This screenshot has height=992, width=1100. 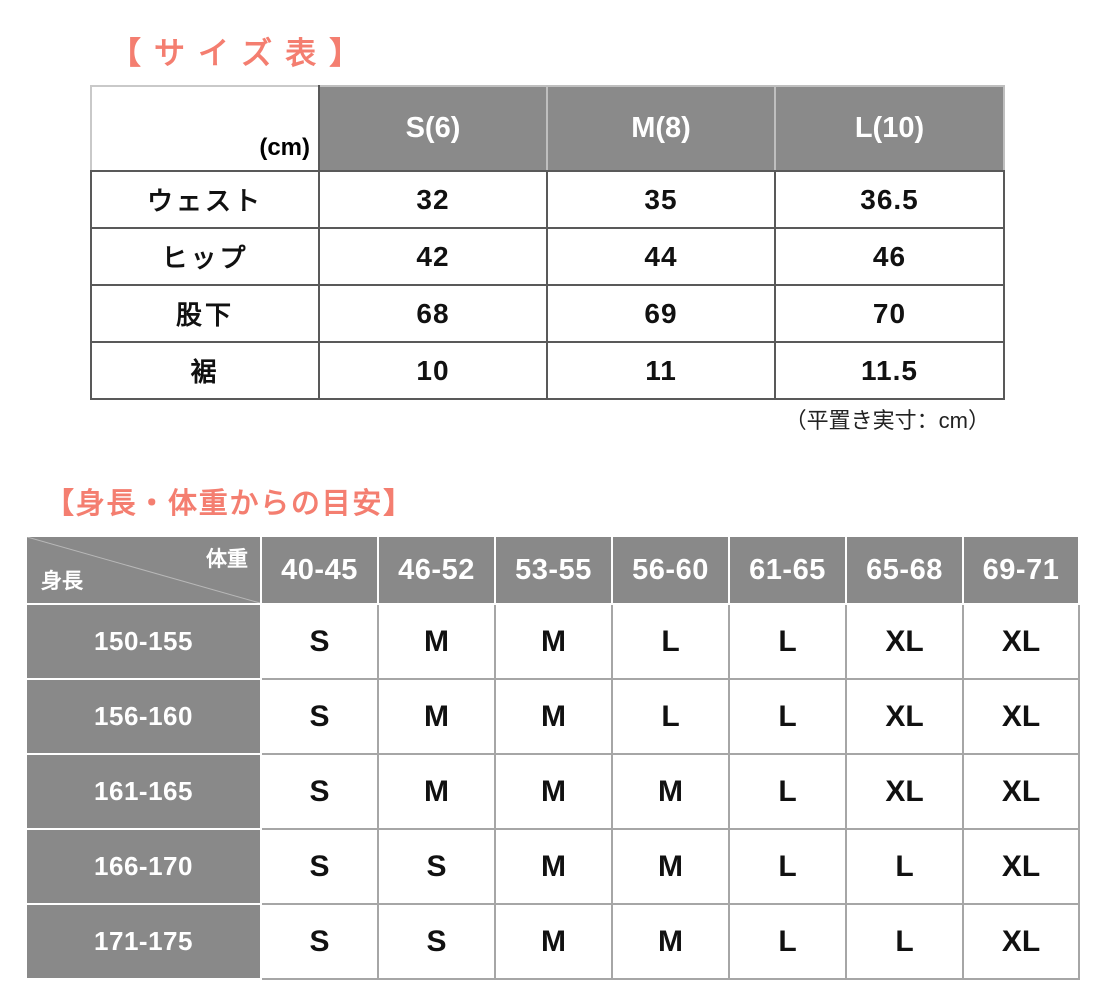 I want to click on row-label: ウェスト, so click(x=205, y=199).